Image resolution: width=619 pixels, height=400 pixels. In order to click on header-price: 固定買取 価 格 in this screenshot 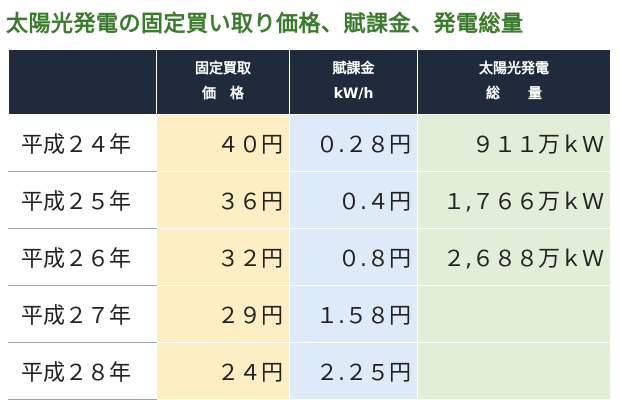, I will do `click(223, 82)`.